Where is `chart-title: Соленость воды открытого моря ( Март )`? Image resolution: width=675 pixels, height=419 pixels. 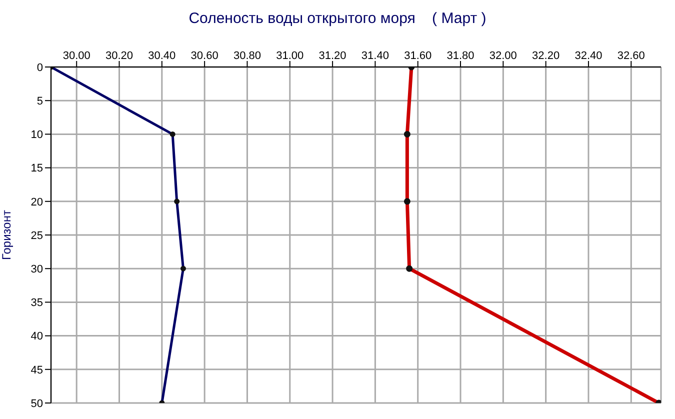
chart-title: Соленость воды открытого моря ( Март ) is located at coordinates (338, 18).